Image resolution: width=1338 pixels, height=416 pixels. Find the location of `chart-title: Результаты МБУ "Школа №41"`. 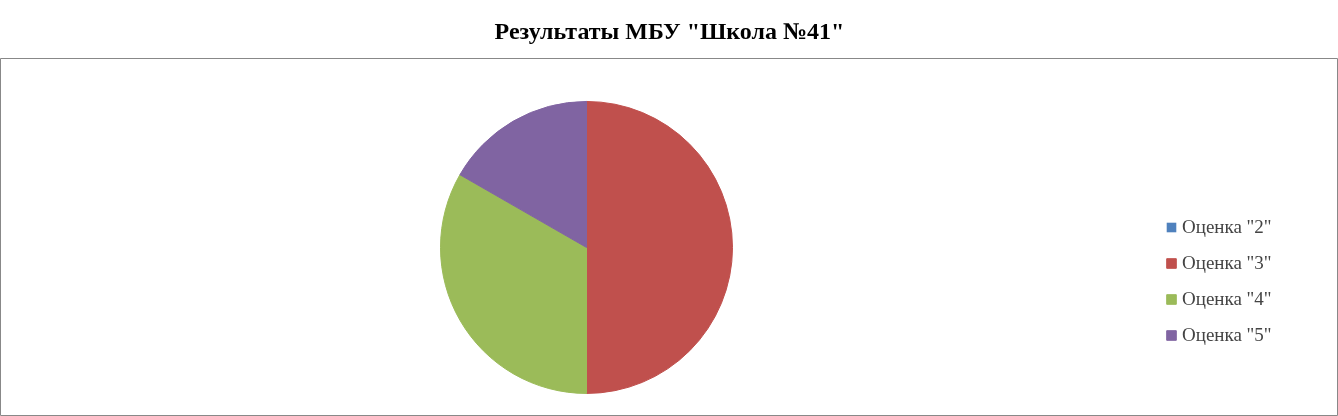

chart-title: Результаты МБУ "Школа №41" is located at coordinates (669, 30).